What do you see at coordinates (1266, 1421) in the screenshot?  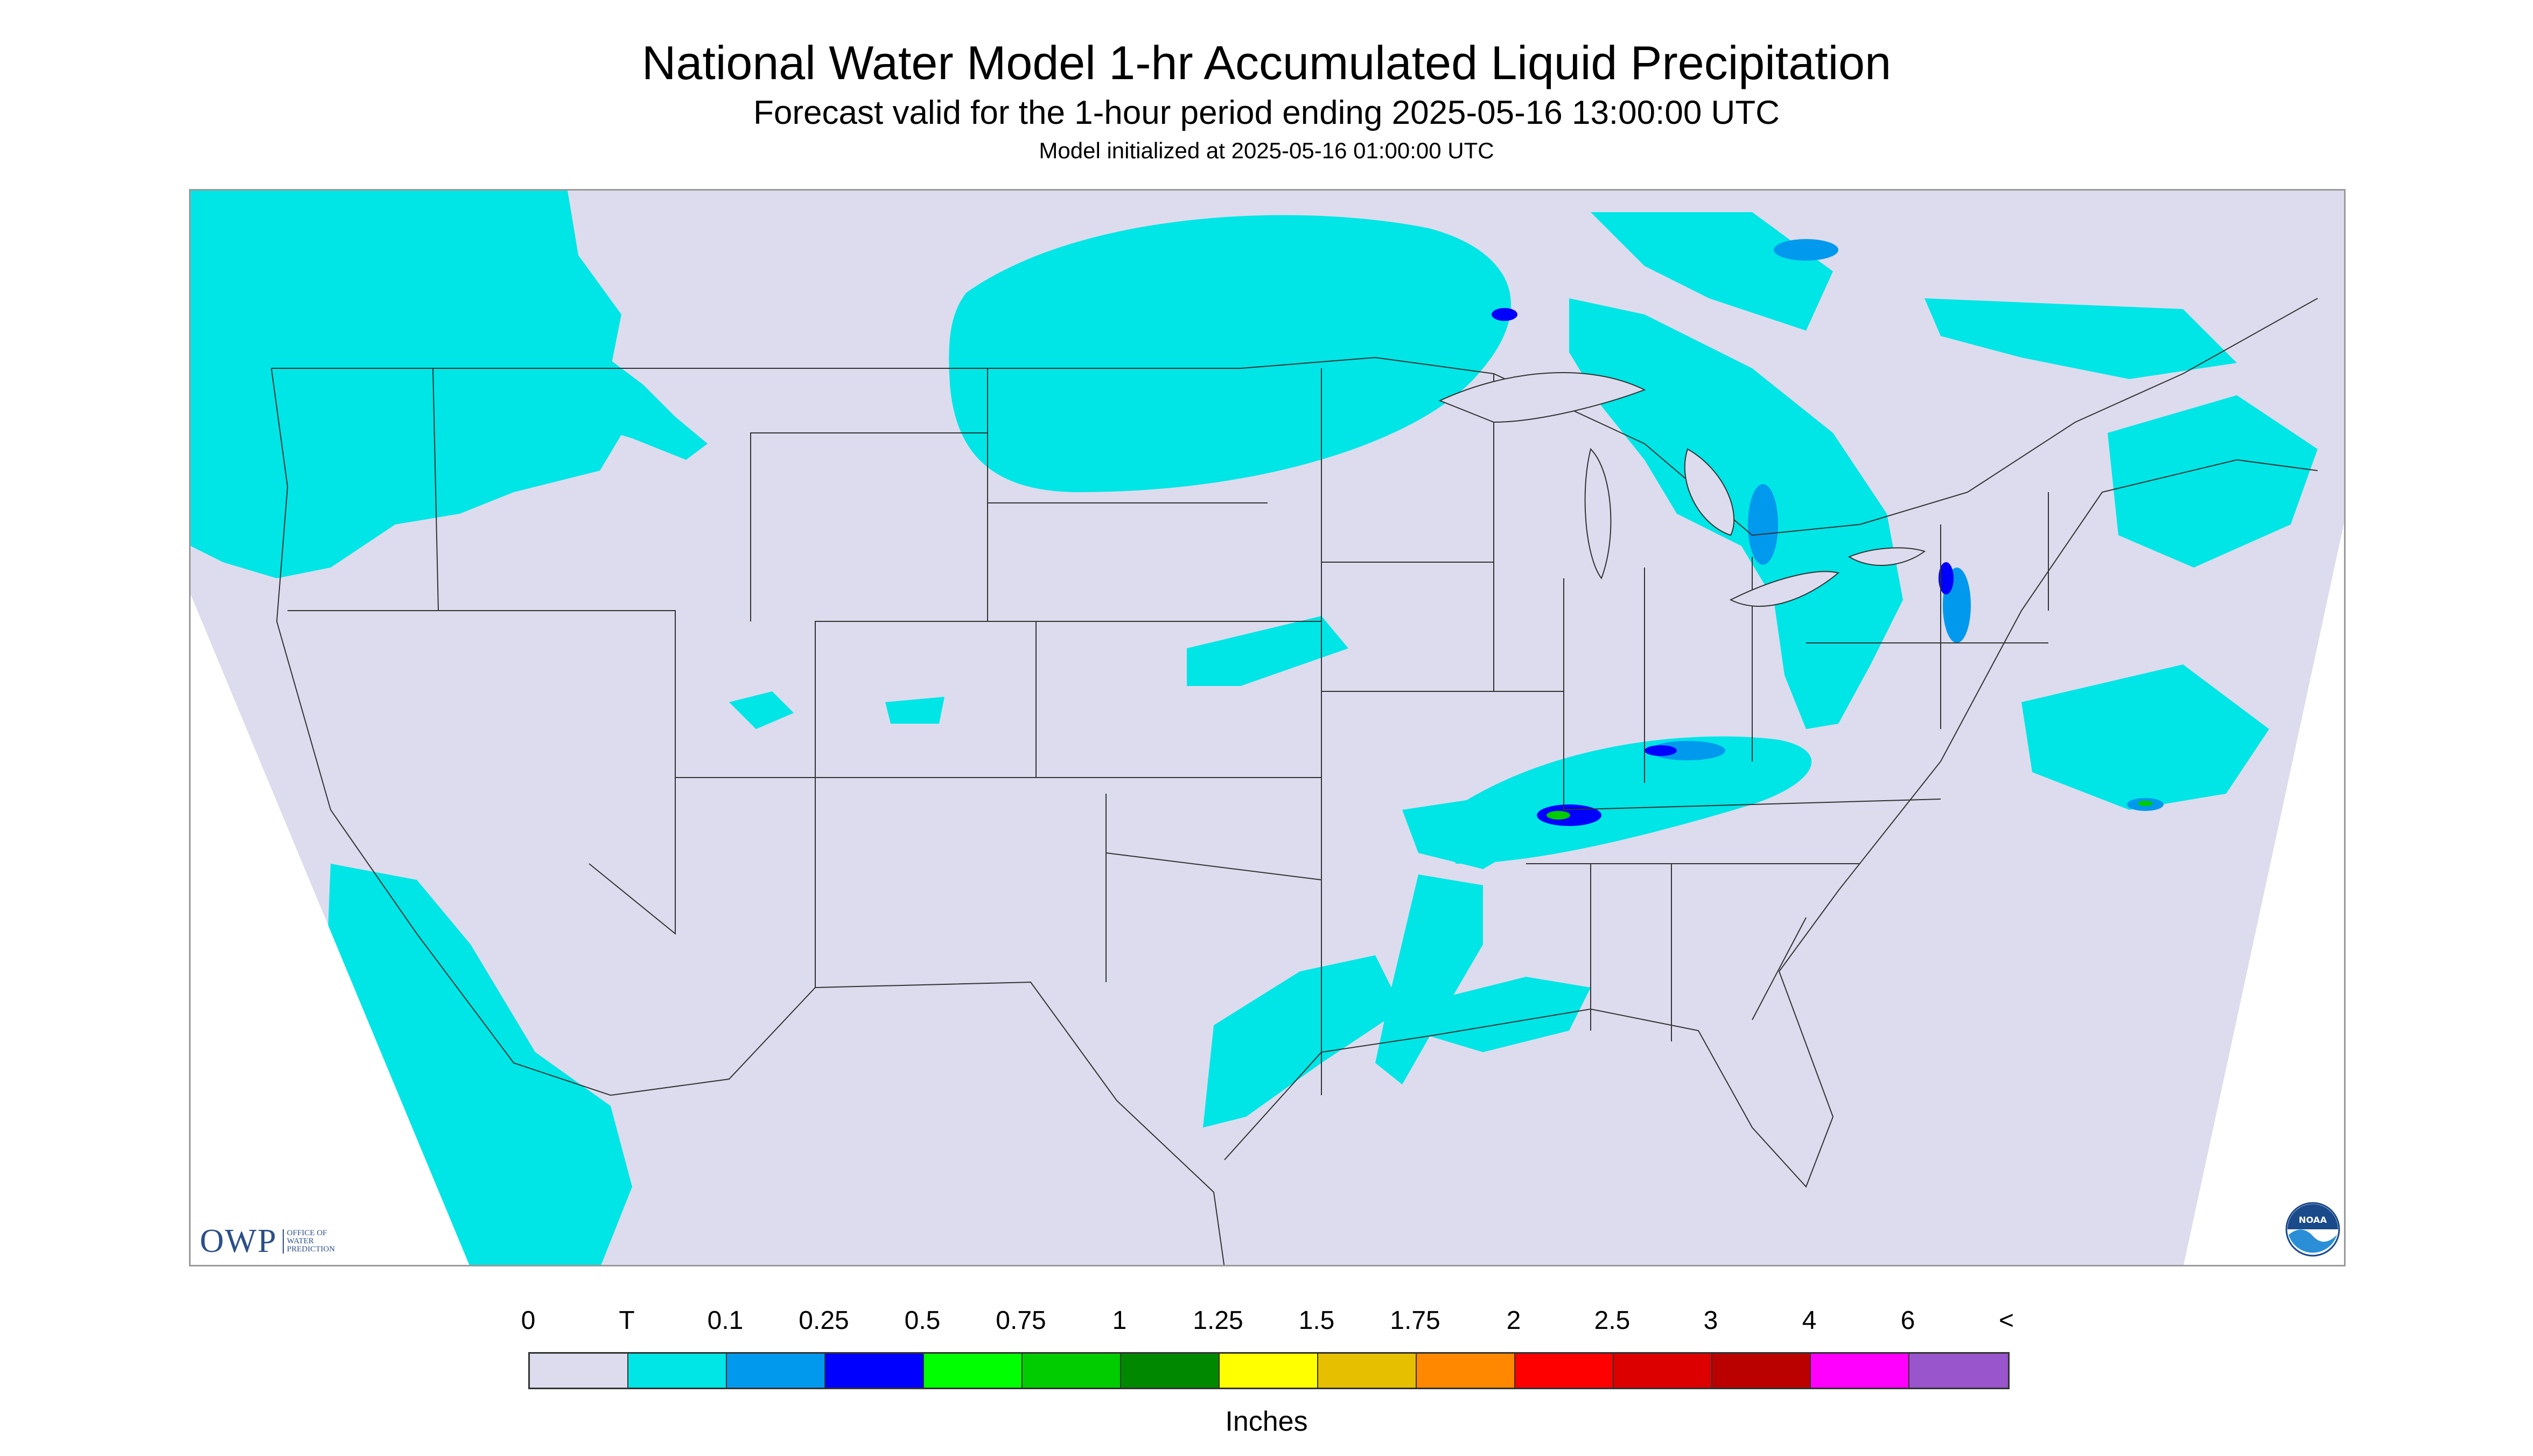 I see `legend-units: Inches` at bounding box center [1266, 1421].